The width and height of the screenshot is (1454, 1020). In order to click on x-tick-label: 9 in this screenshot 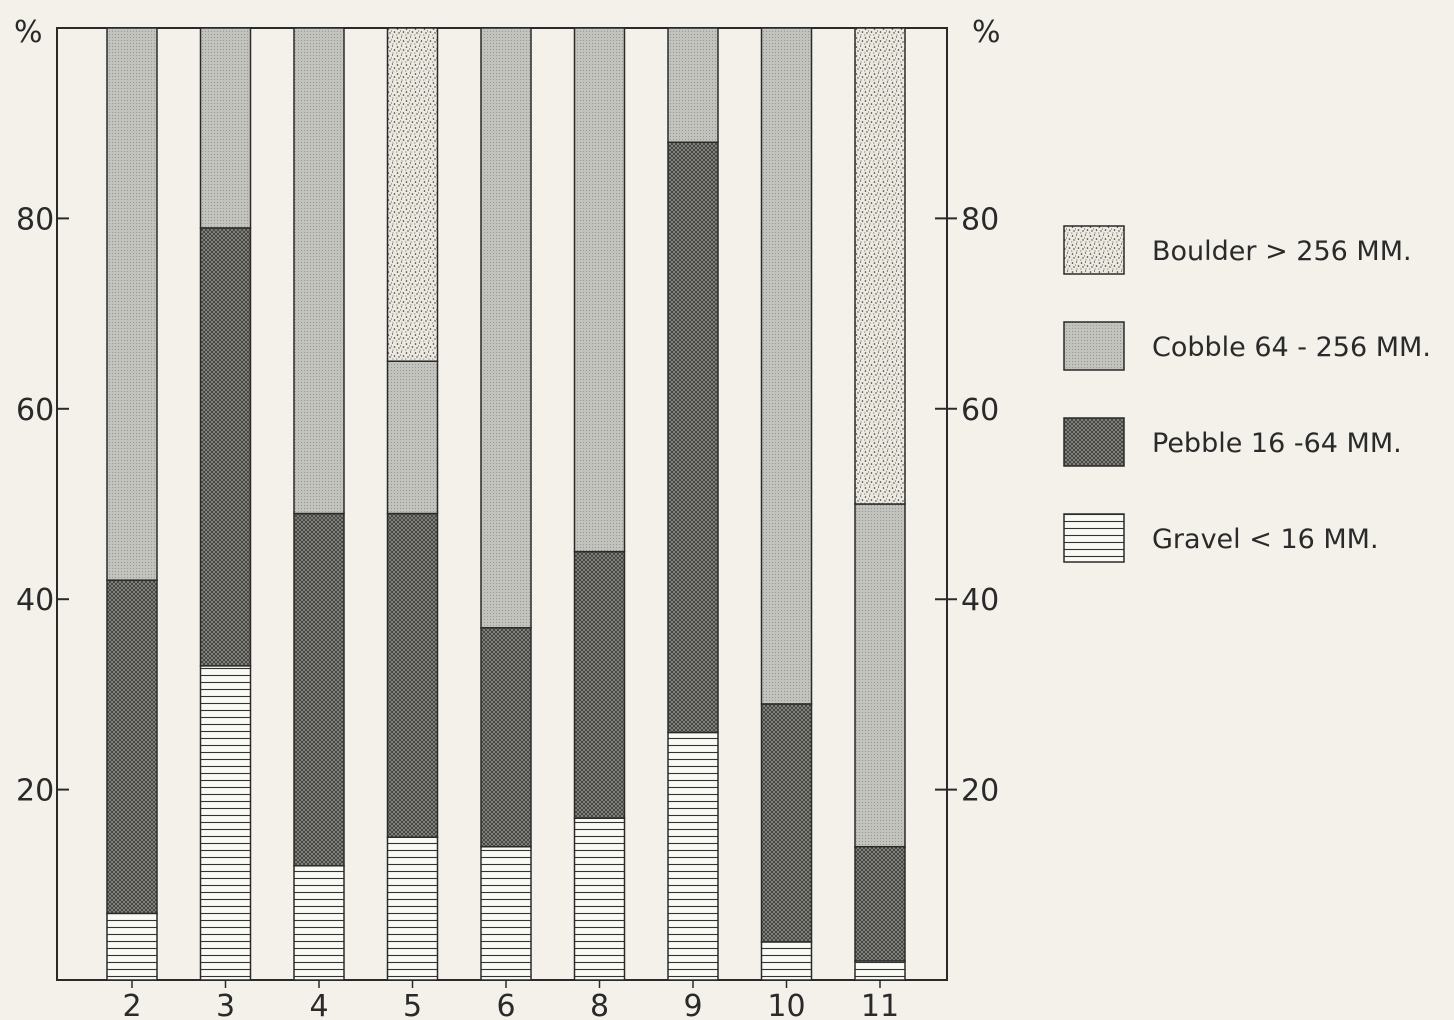, I will do `click(692, 1004)`.